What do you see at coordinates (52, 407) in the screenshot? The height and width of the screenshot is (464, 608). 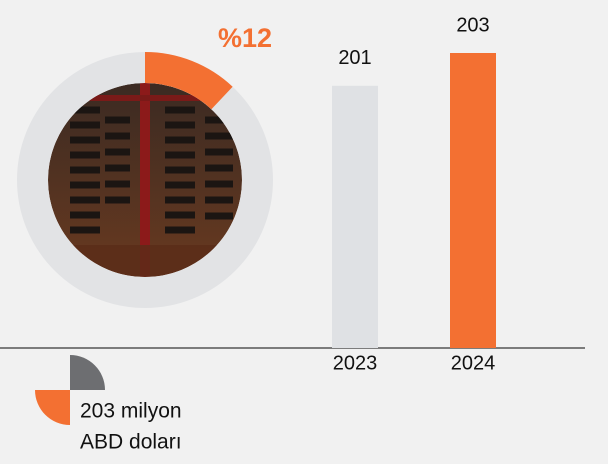 I see `legend-icon-orange` at bounding box center [52, 407].